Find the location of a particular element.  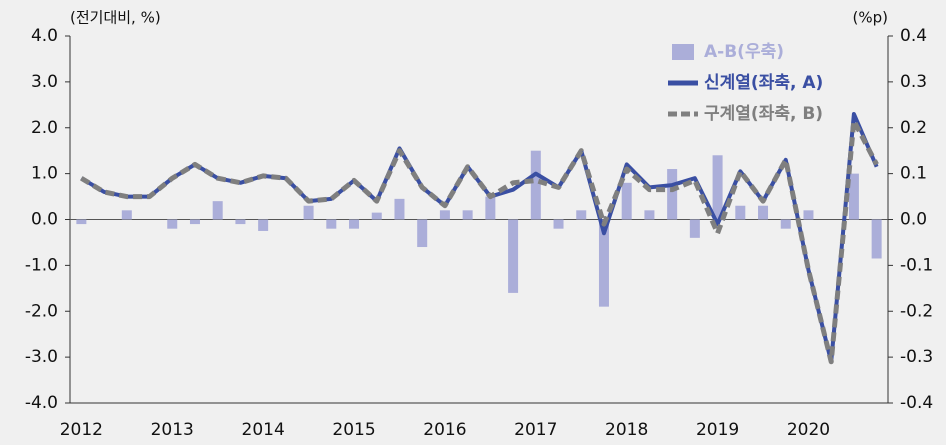

y-tick-label: 4.0 is located at coordinates (44, 36).